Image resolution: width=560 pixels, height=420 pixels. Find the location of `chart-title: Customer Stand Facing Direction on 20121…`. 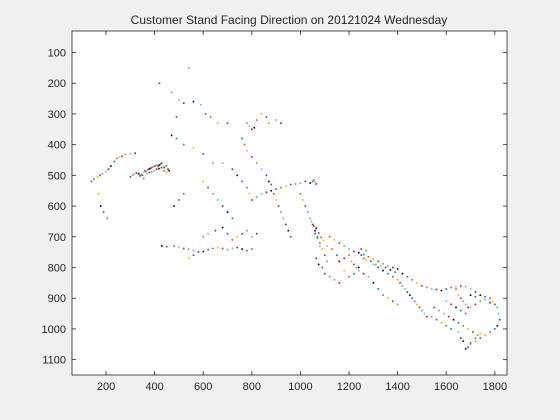

chart-title: Customer Stand Facing Direction on 20121… is located at coordinates (289, 20).